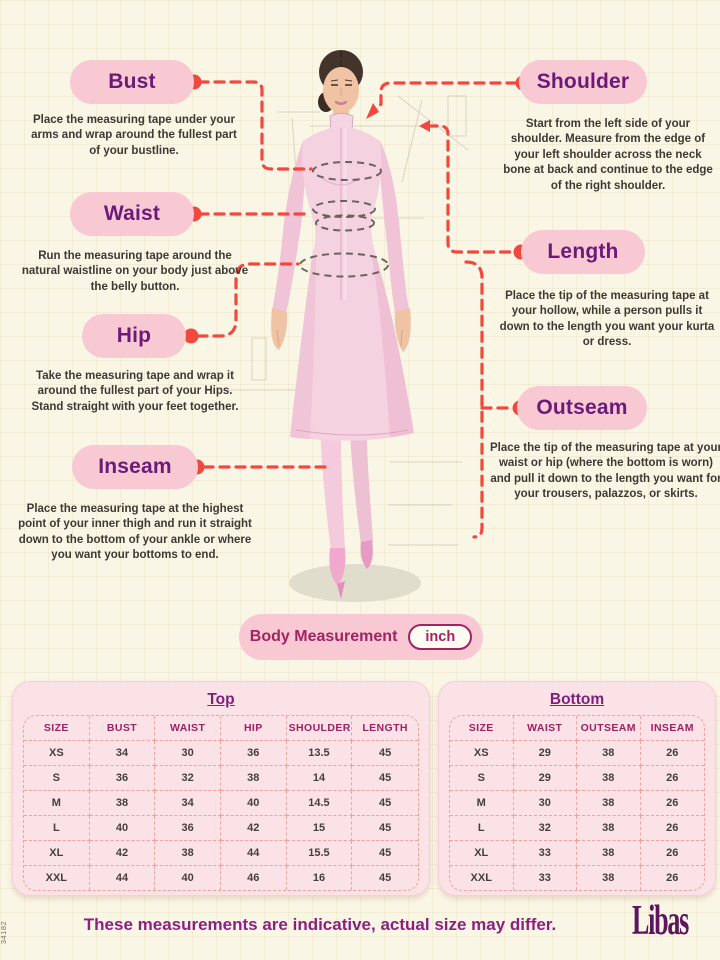  Describe the element at coordinates (342, 324) in the screenshot. I see `fashion-figure` at that location.